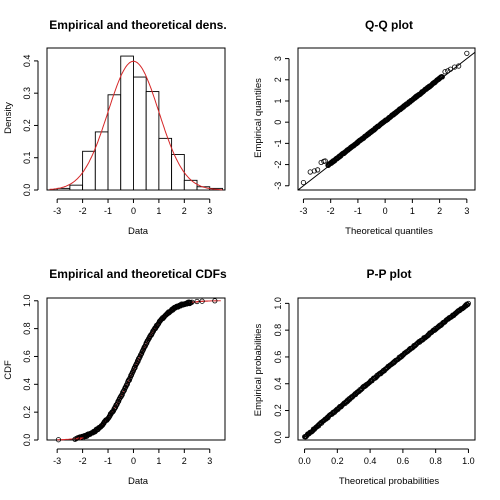 This screenshot has width=500, height=500. I want to click on y-tick-label: -3, so click(278, 186).